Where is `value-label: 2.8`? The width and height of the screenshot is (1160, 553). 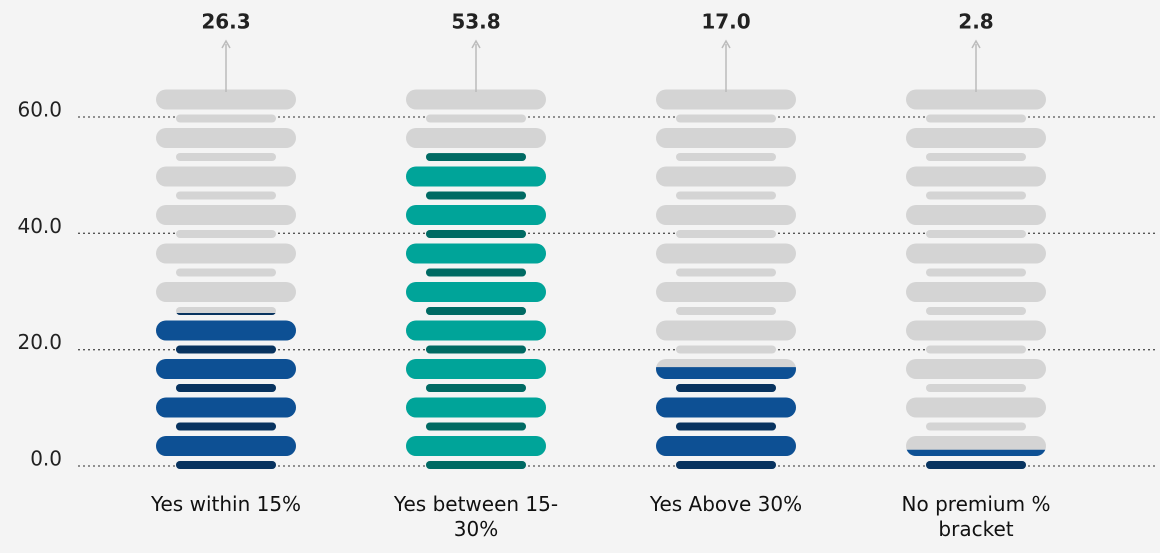 value-label: 2.8 is located at coordinates (975, 22).